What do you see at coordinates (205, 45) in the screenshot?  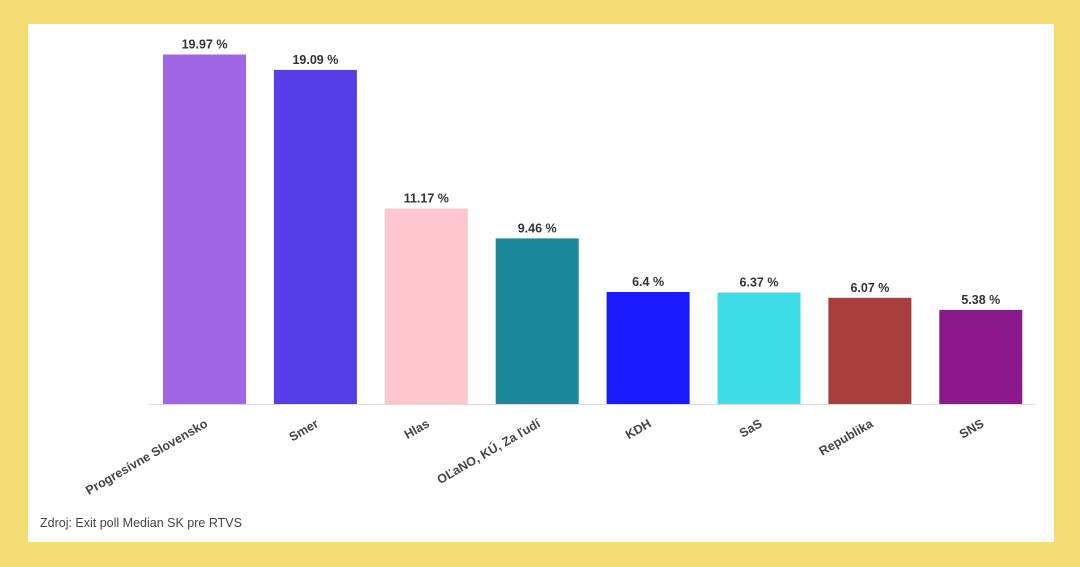 I see `bar-value-label: 19.97 %` at bounding box center [205, 45].